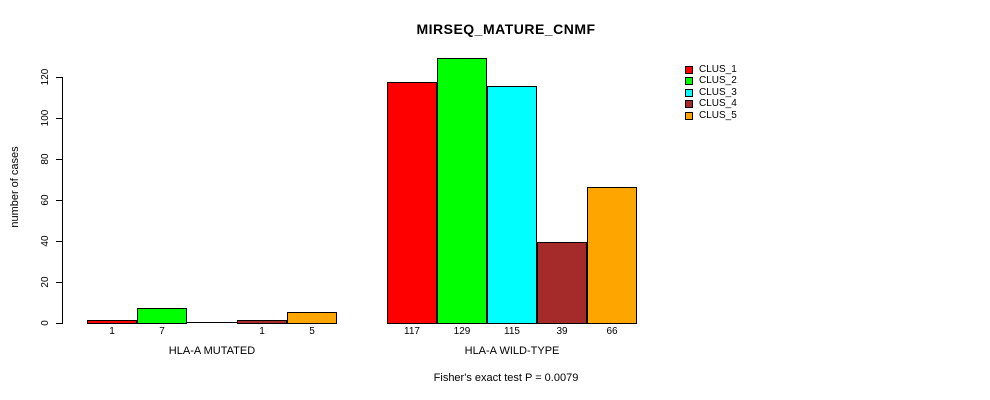 Image resolution: width=990 pixels, height=400 pixels. I want to click on legend-label: CLUS_3, so click(718, 92).